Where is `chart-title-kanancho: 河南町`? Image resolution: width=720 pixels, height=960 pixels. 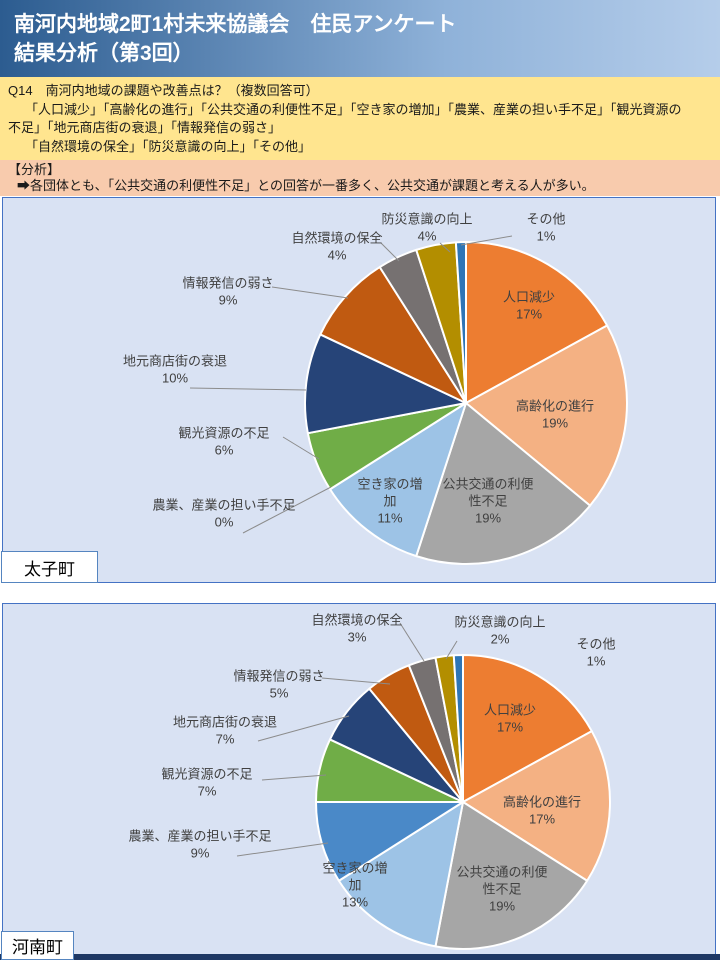 chart-title-kanancho: 河南町 is located at coordinates (37, 945).